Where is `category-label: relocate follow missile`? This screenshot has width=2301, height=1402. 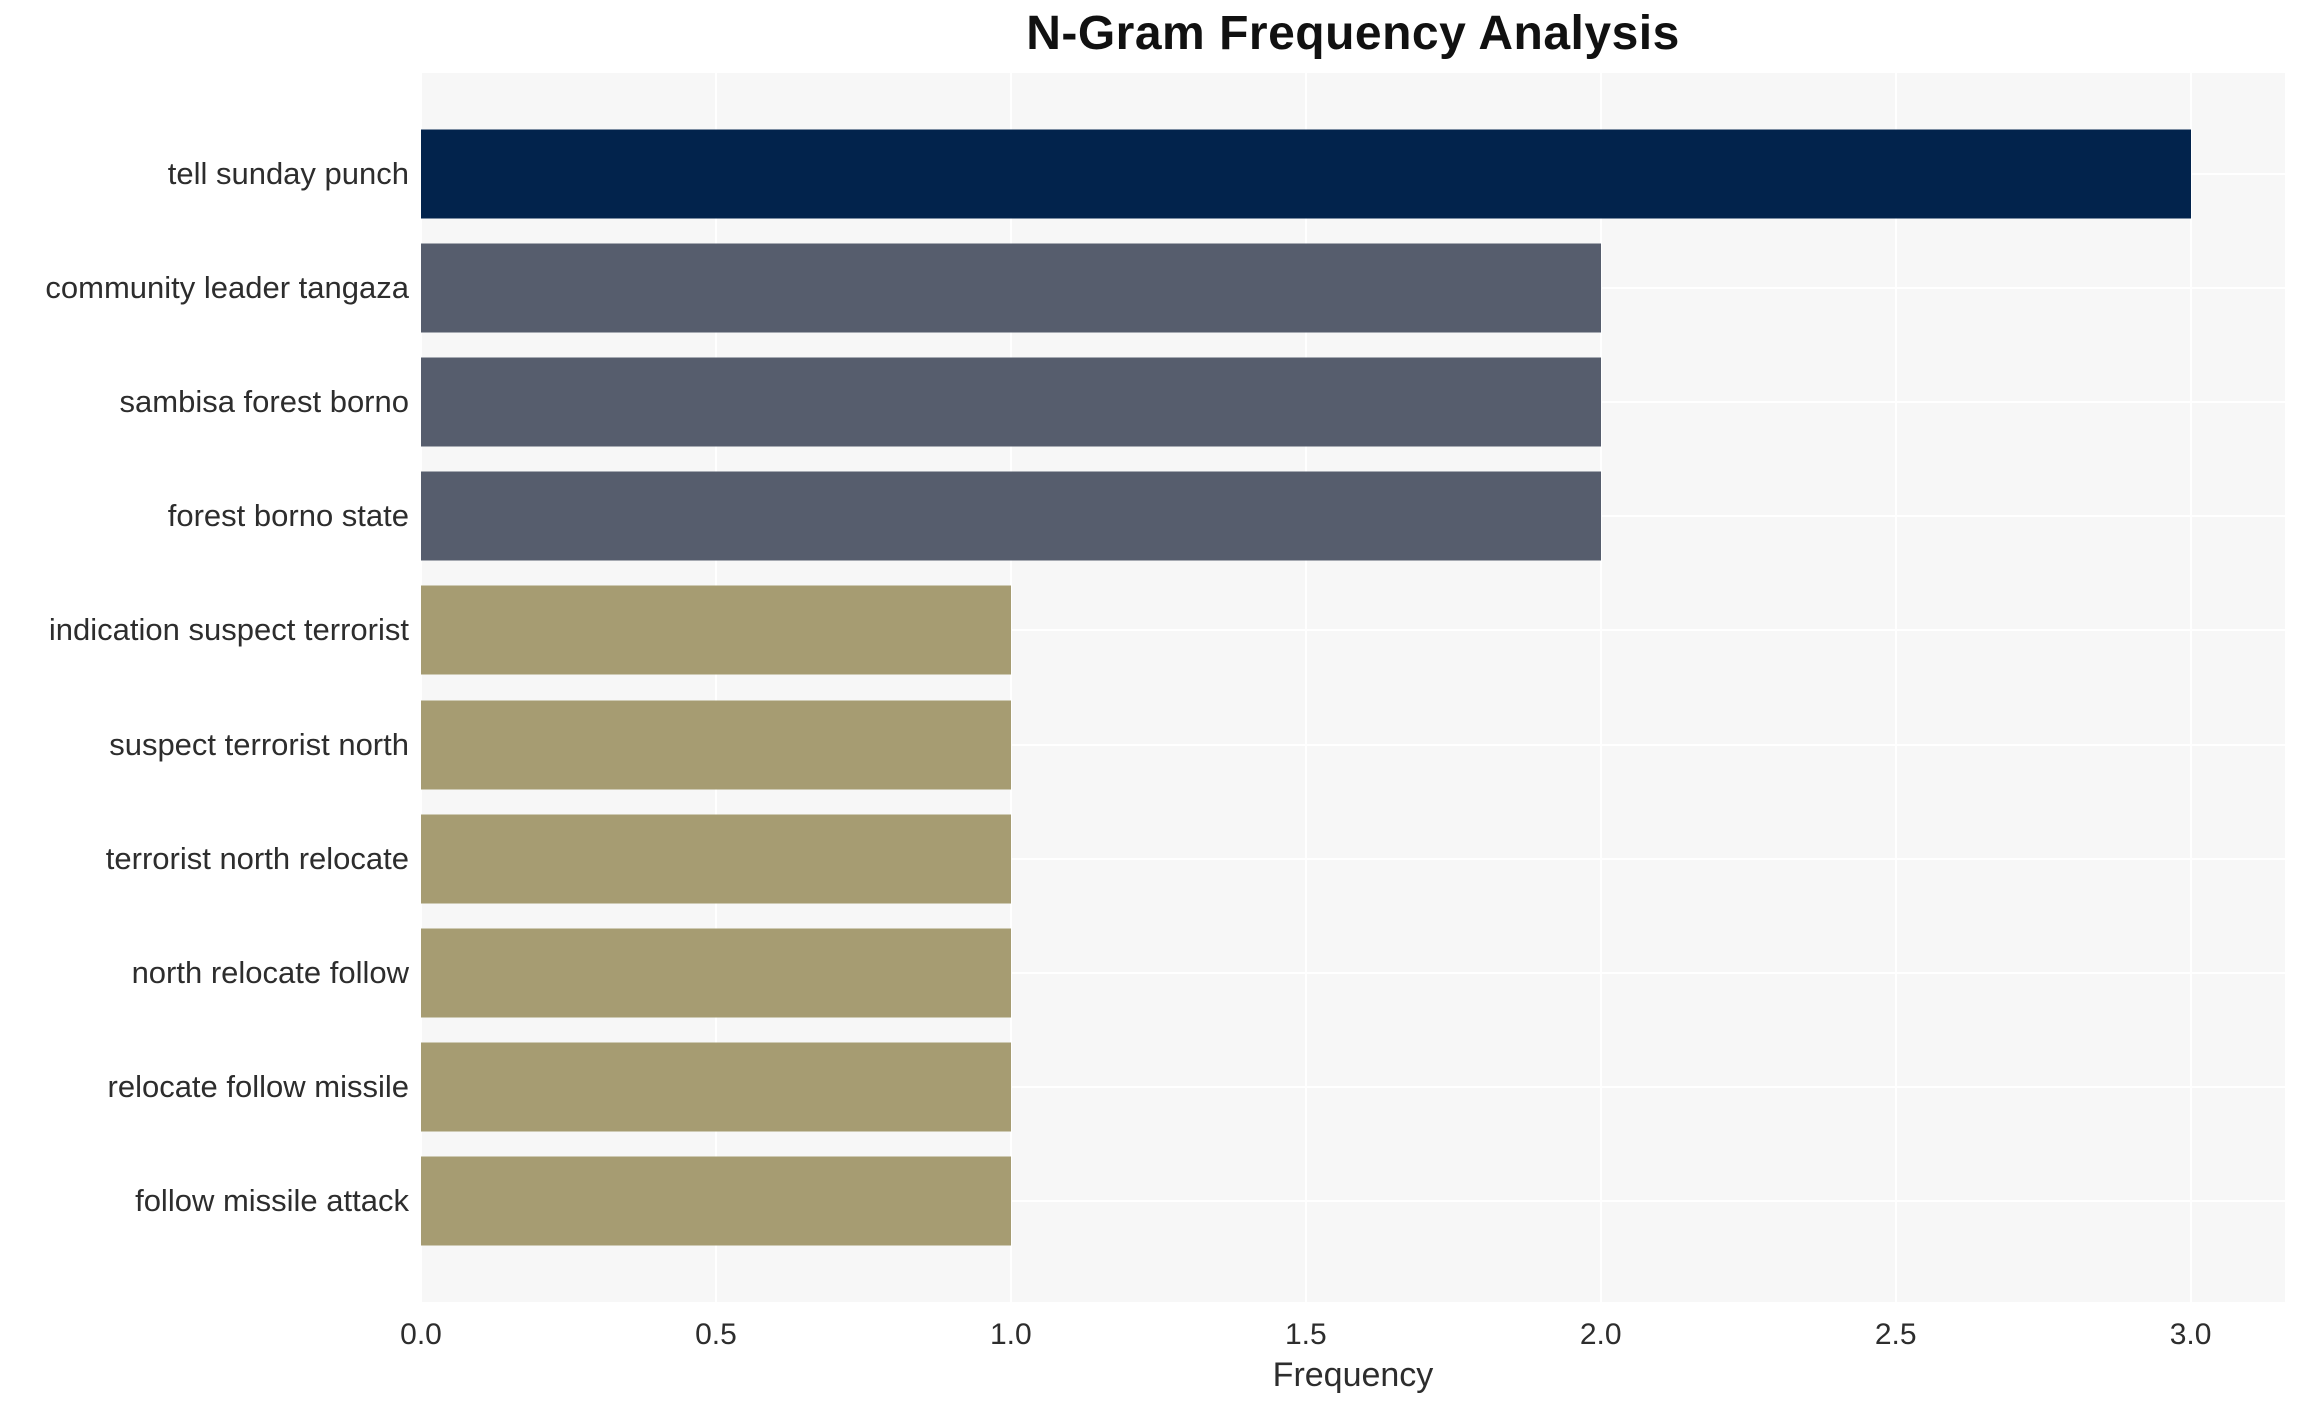 category-label: relocate follow missile is located at coordinates (258, 1086).